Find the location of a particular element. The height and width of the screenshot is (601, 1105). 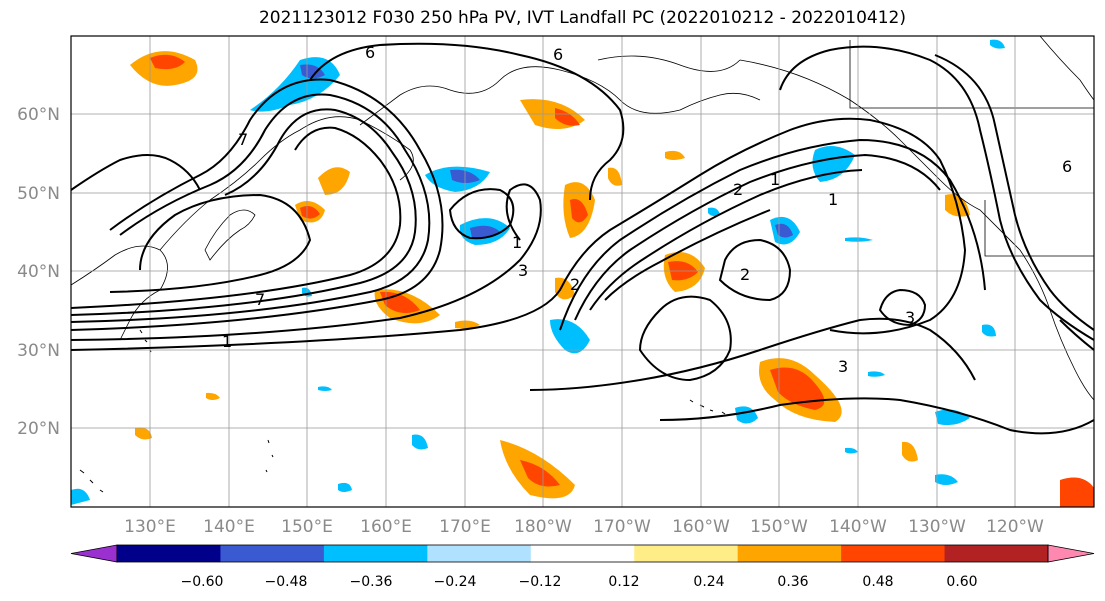

lon-label-170w: 170°W is located at coordinates (622, 527).